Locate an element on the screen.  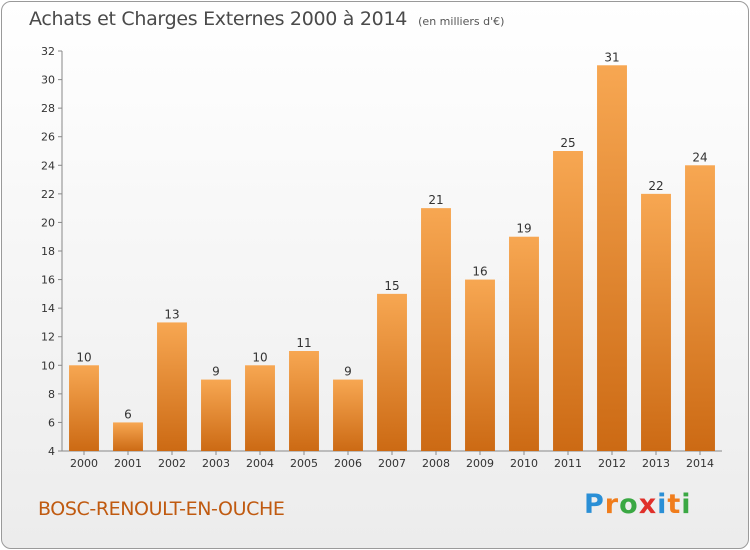
x-tick-label: 2007 is located at coordinates (392, 463).